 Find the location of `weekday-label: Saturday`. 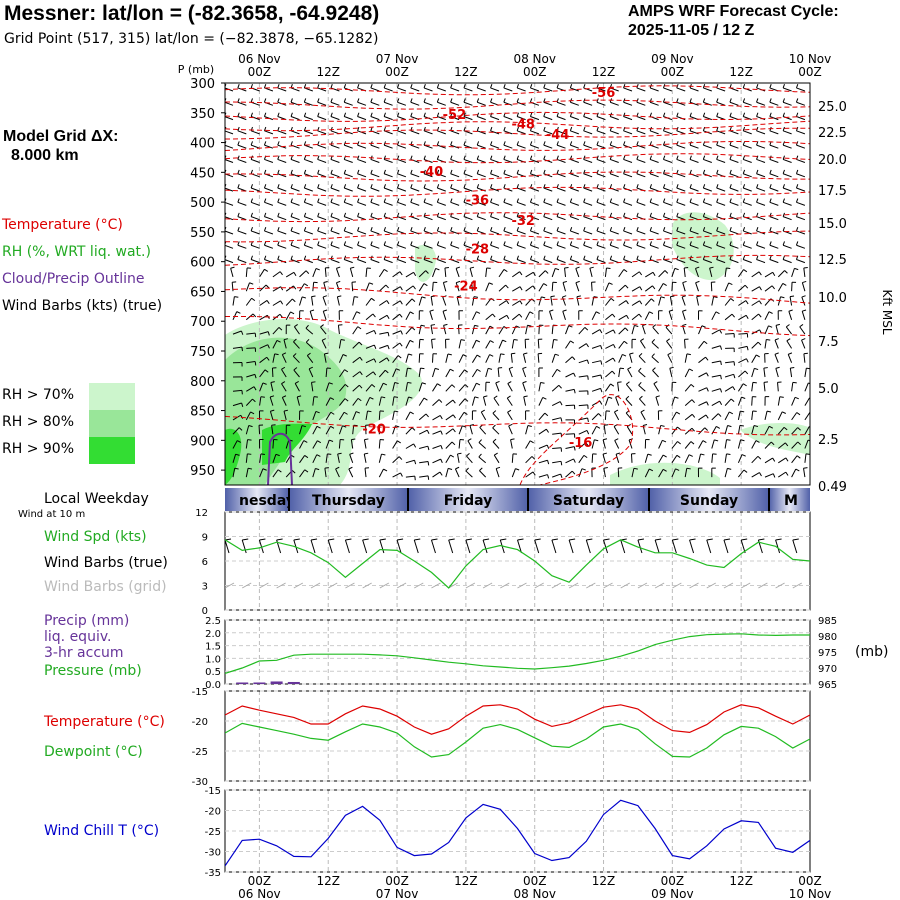

weekday-label: Saturday is located at coordinates (588, 501).